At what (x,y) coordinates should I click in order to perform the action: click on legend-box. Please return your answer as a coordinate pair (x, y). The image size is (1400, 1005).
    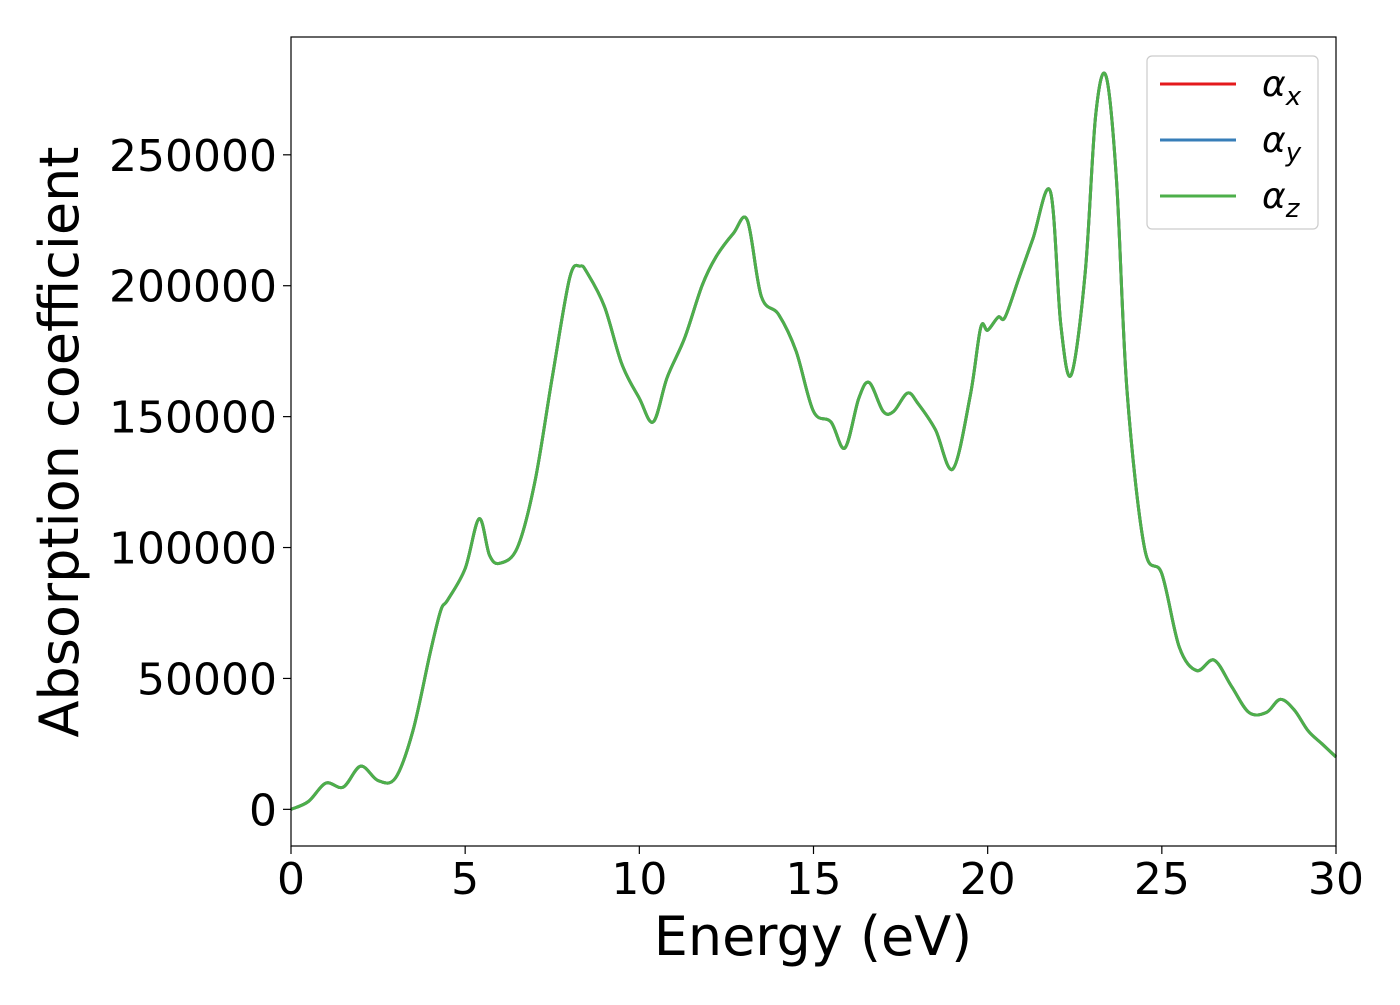
    Looking at the image, I should click on (1232, 142).